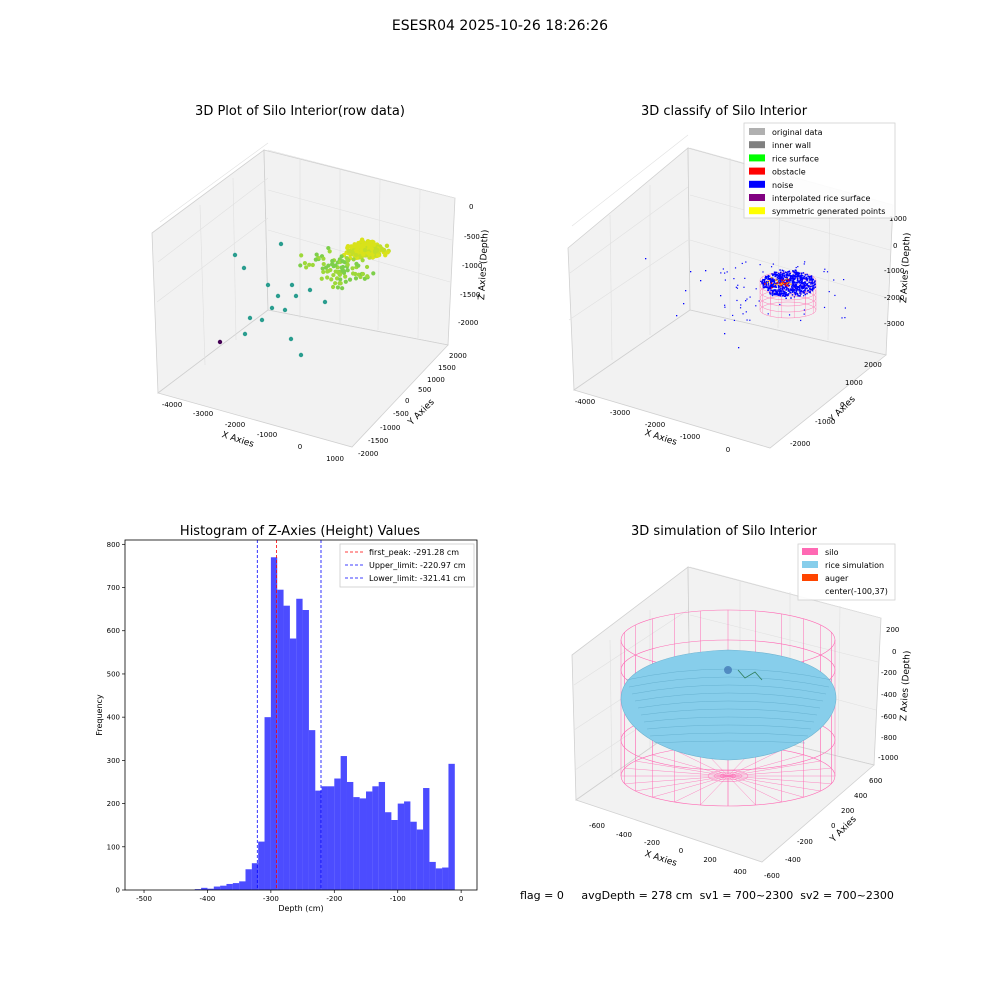 This screenshot has height=1000, width=1000. Describe the element at coordinates (837, 578) in the screenshot. I see `legend-label: auger` at that location.